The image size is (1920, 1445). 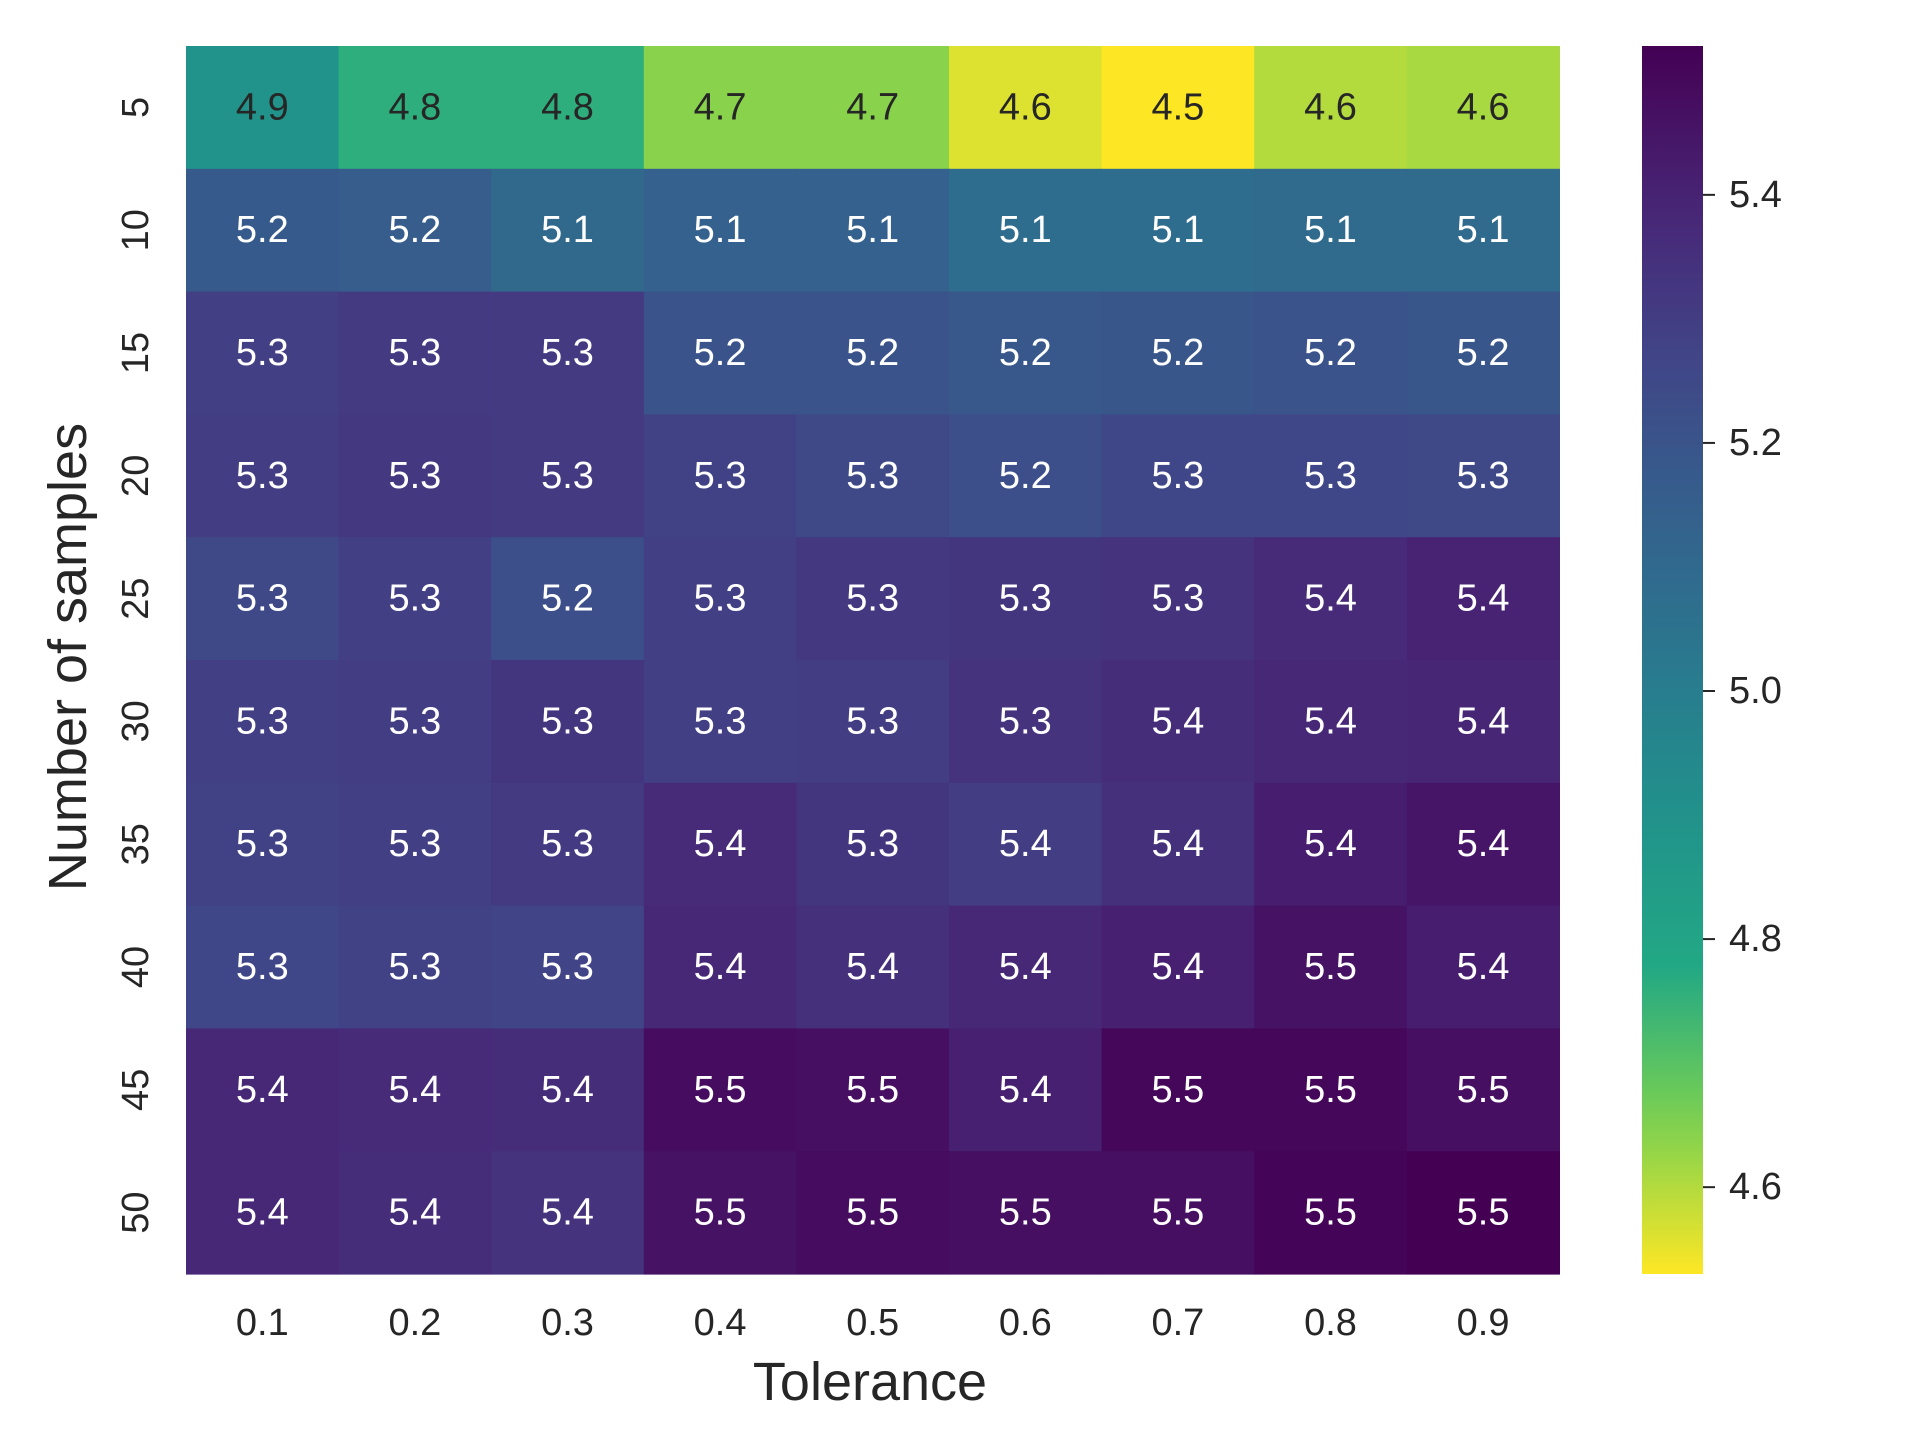 I want to click on y-tick-label: 20, so click(x=136, y=476).